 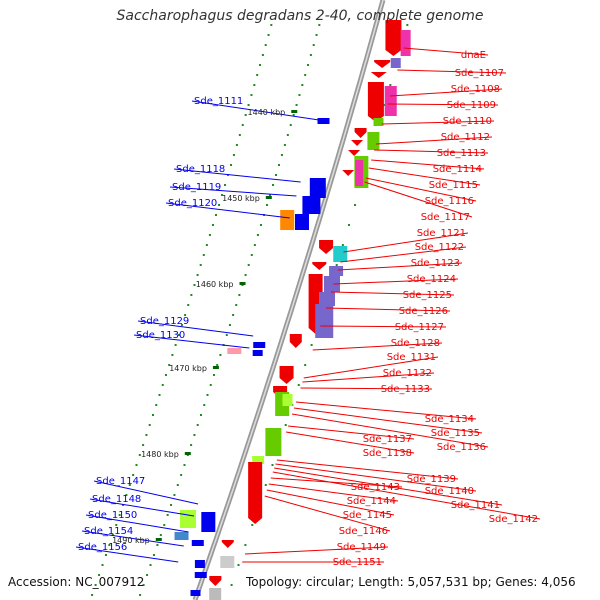 I want to click on scale-tick-label: 1440 kbp, so click(x=267, y=112).